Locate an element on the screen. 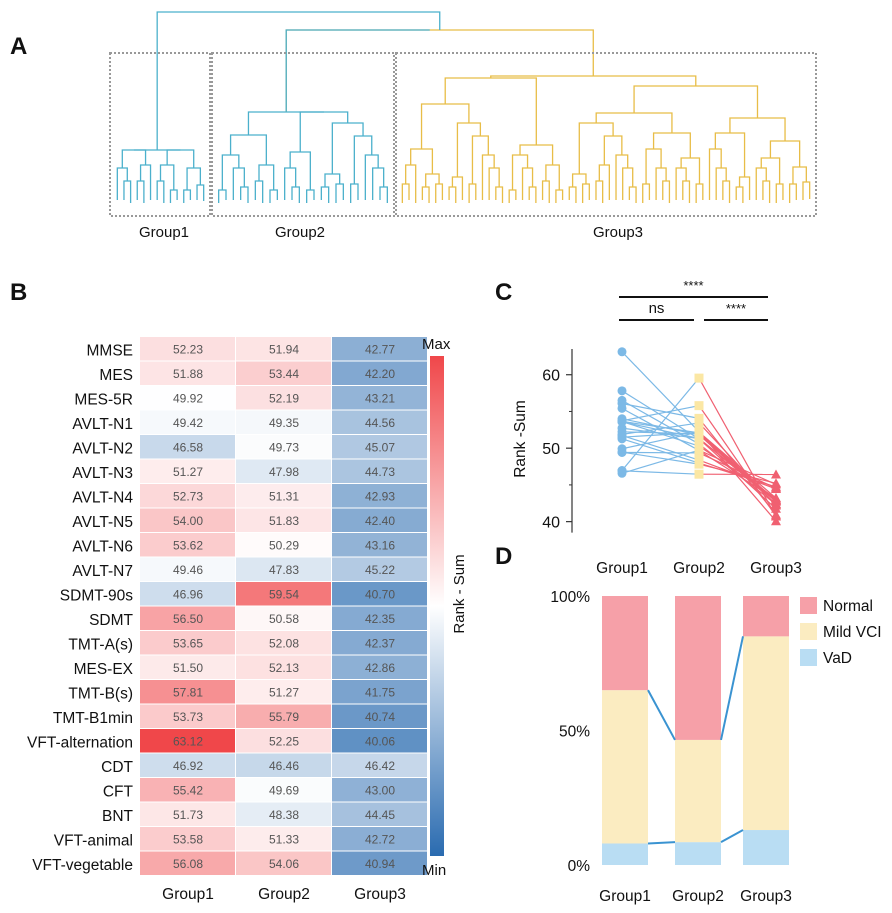 The width and height of the screenshot is (892, 913). heatmap-cell-value: 53.62 is located at coordinates (188, 545).